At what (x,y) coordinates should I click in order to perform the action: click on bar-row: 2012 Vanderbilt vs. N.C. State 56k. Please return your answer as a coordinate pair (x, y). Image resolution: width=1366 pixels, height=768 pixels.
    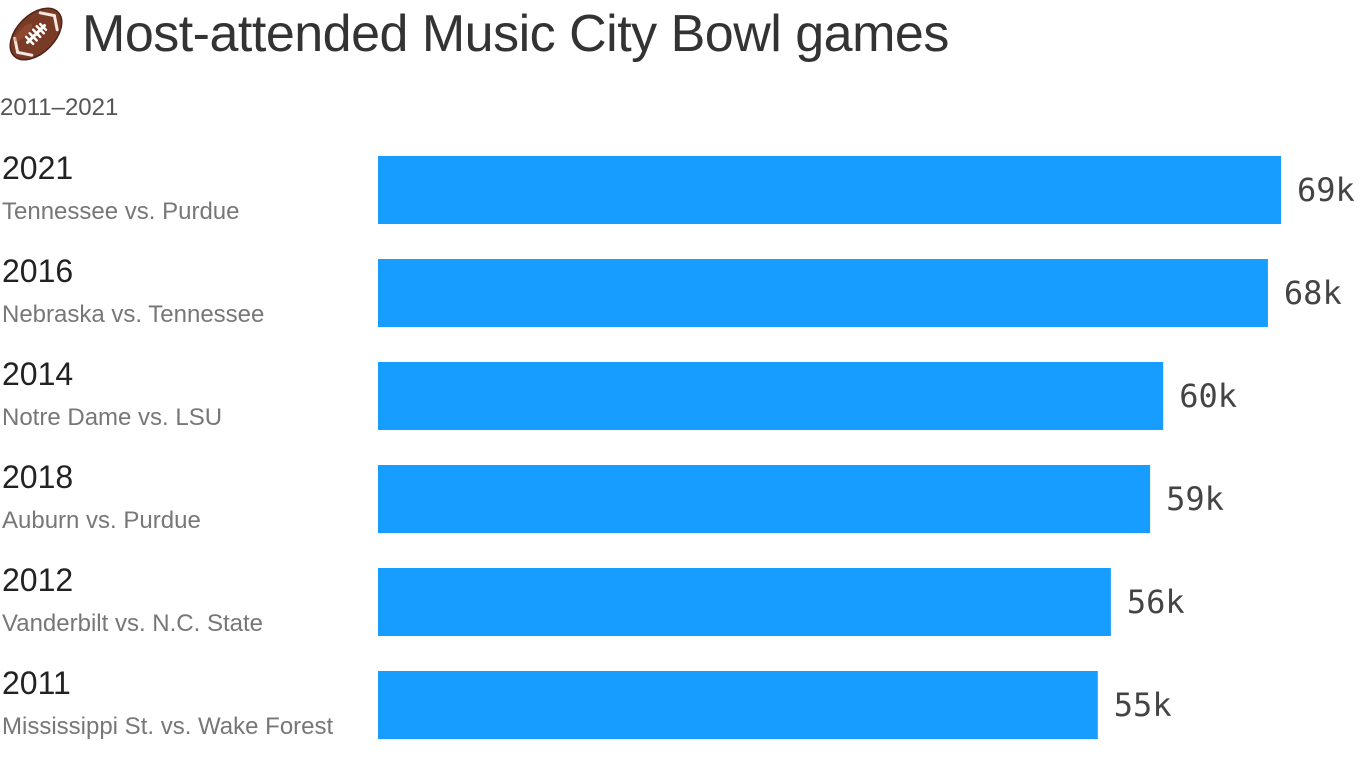
    Looking at the image, I should click on (593, 599).